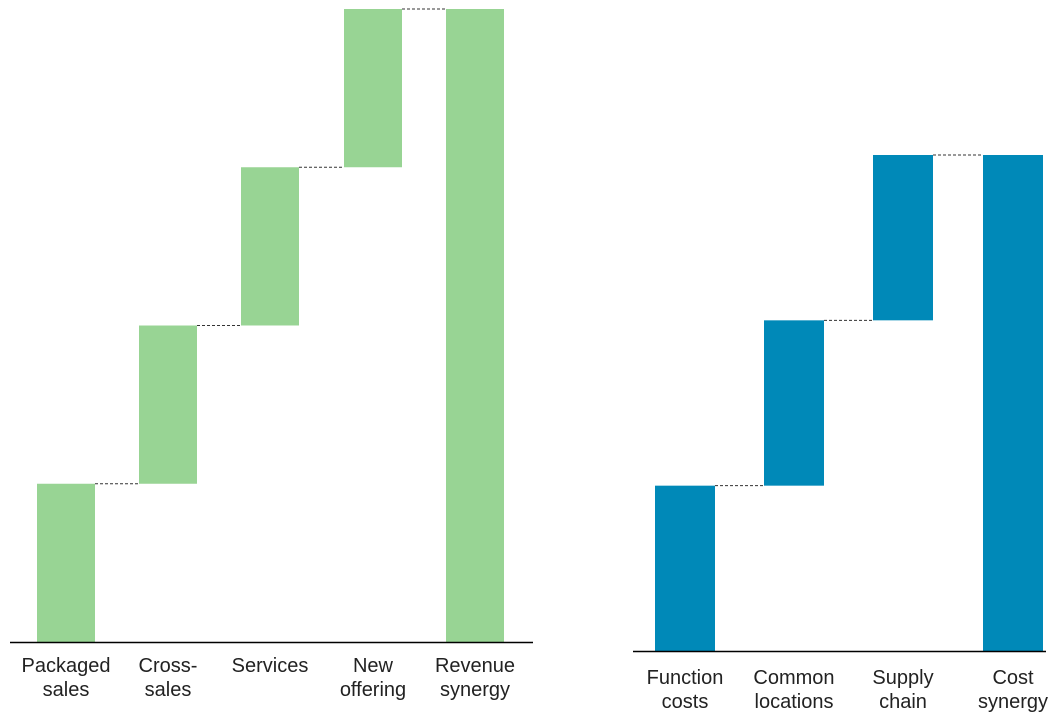 Image resolution: width=1058 pixels, height=719 pixels. What do you see at coordinates (902, 690) in the screenshot?
I see `category-label-supply-chain: Supply chain` at bounding box center [902, 690].